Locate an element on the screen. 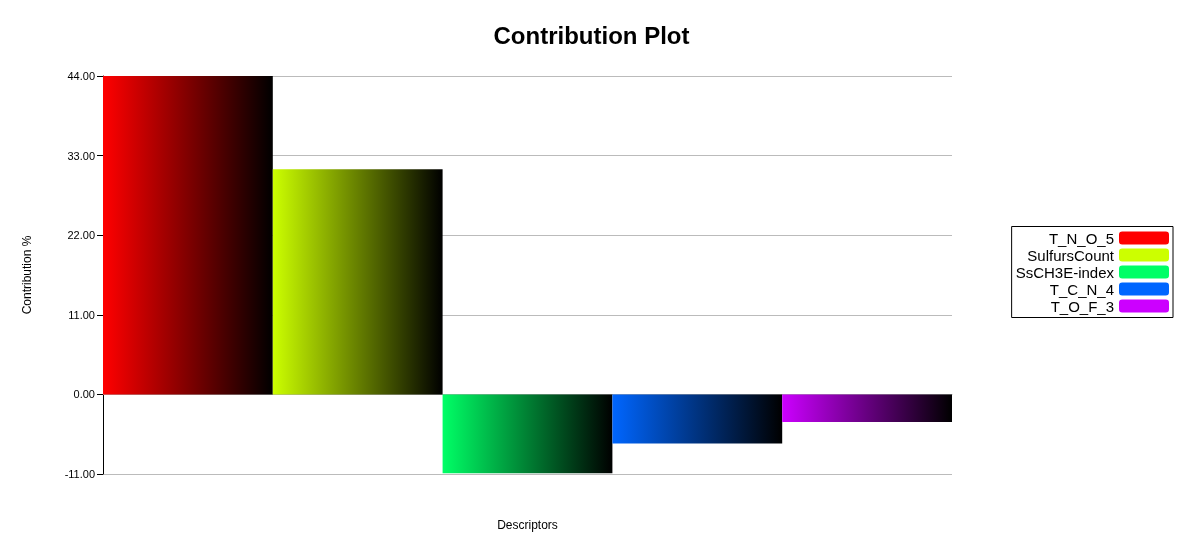 The height and width of the screenshot is (544, 1183). y-tick-label: 0.00 is located at coordinates (84, 394).